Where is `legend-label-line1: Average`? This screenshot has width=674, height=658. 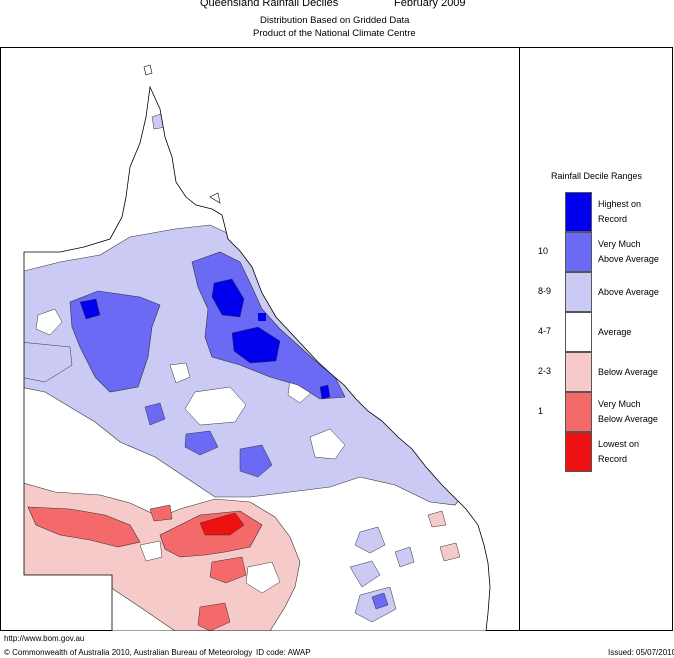 legend-label-line1: Average is located at coordinates (615, 332).